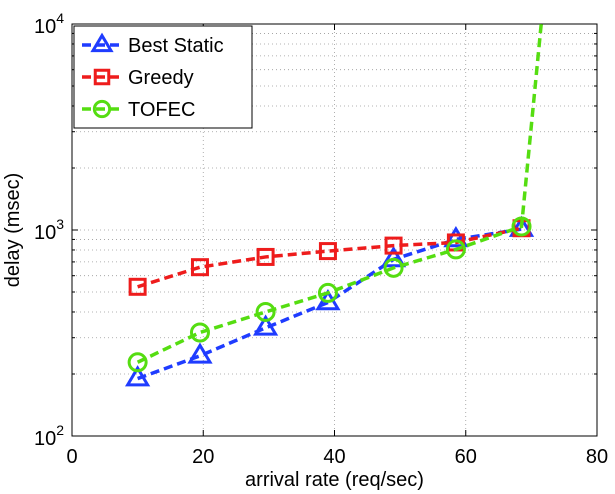 The width and height of the screenshot is (615, 494). I want to click on legend-label: Greedy, so click(161, 78).